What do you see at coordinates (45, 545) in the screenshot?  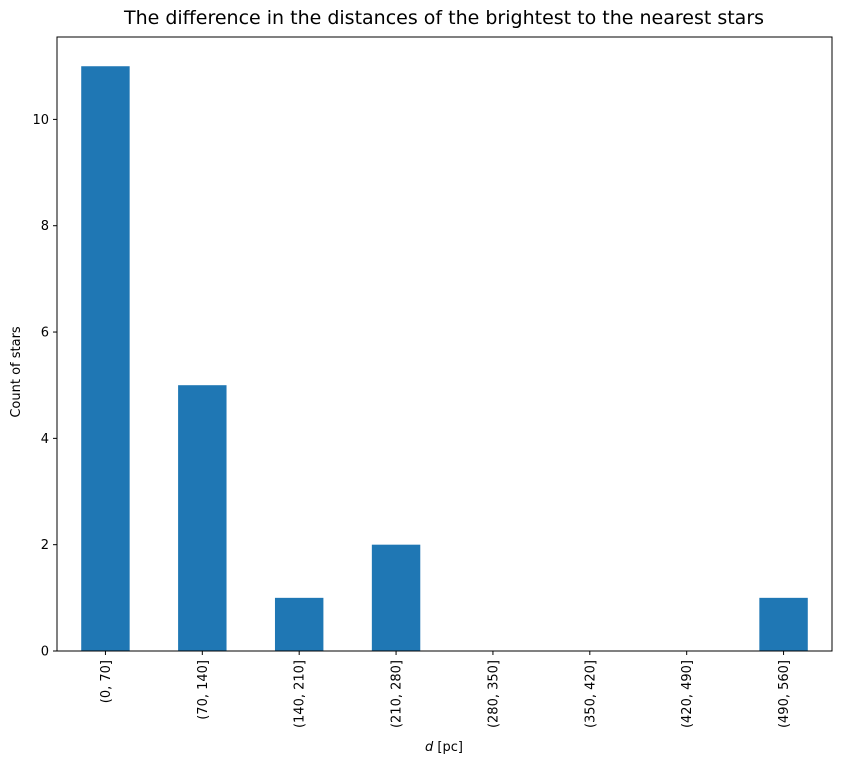 I see `y-tick-label-1: 2` at bounding box center [45, 545].